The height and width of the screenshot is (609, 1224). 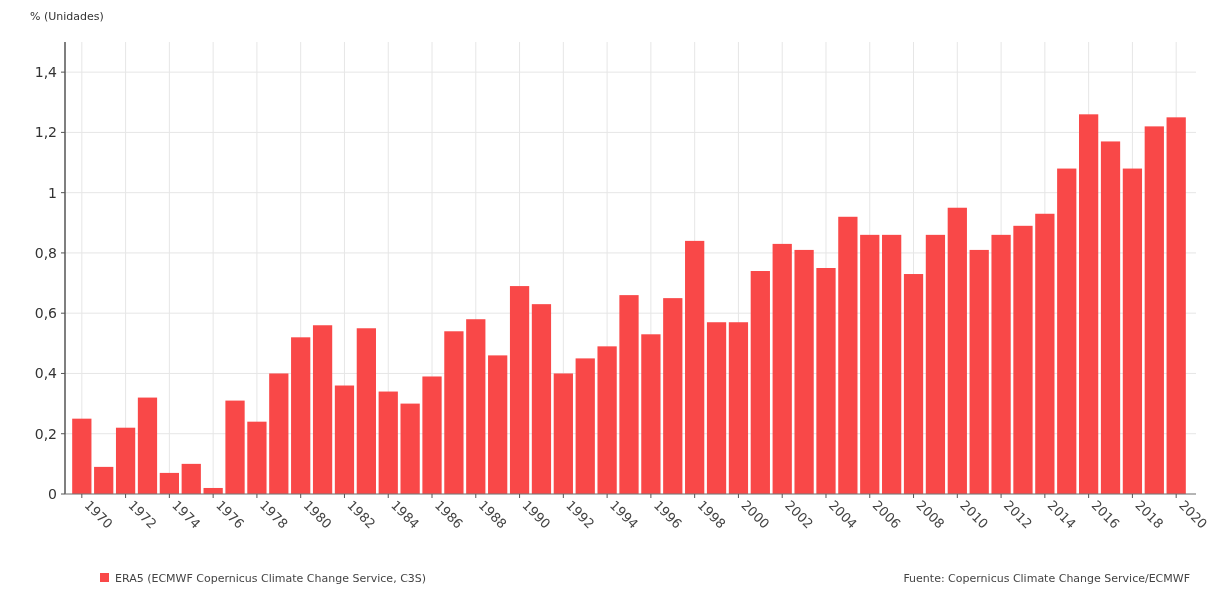 I want to click on source-note: Fuente: Copernicus Climate Change Service/ECMWF, so click(x=1046, y=578).